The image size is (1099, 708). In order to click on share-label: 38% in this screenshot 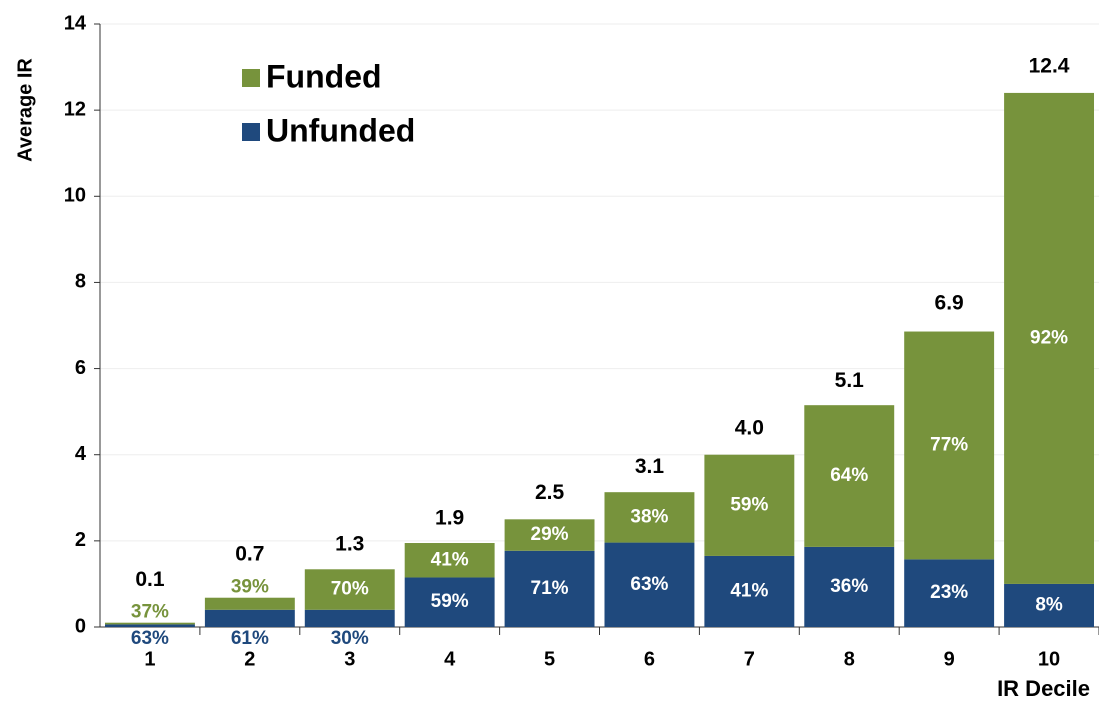, I will do `click(649, 516)`.